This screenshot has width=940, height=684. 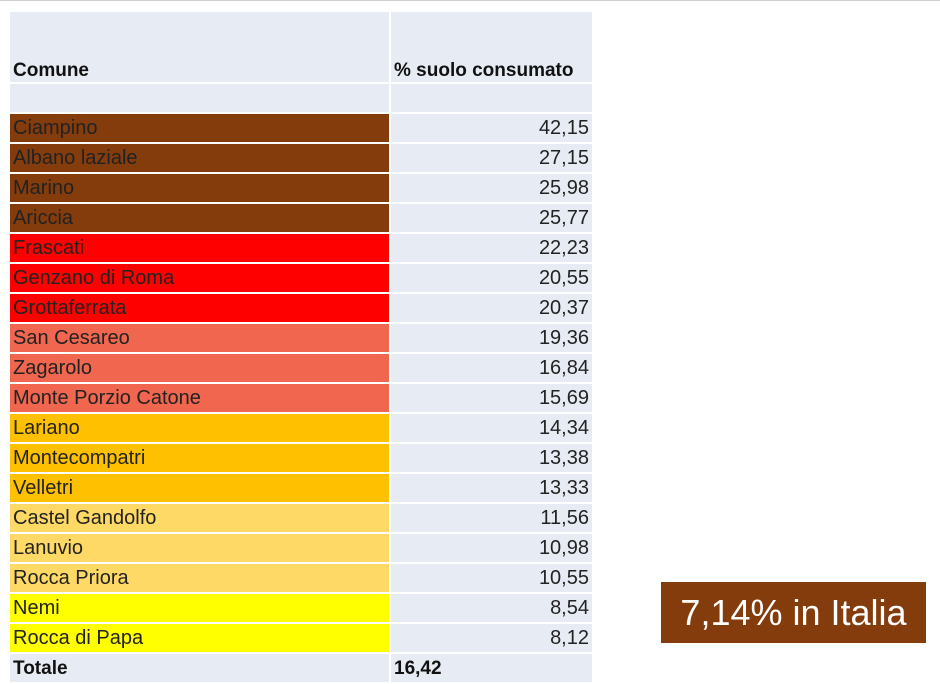 I want to click on table-row: Ariccia 25,77, so click(x=302, y=218).